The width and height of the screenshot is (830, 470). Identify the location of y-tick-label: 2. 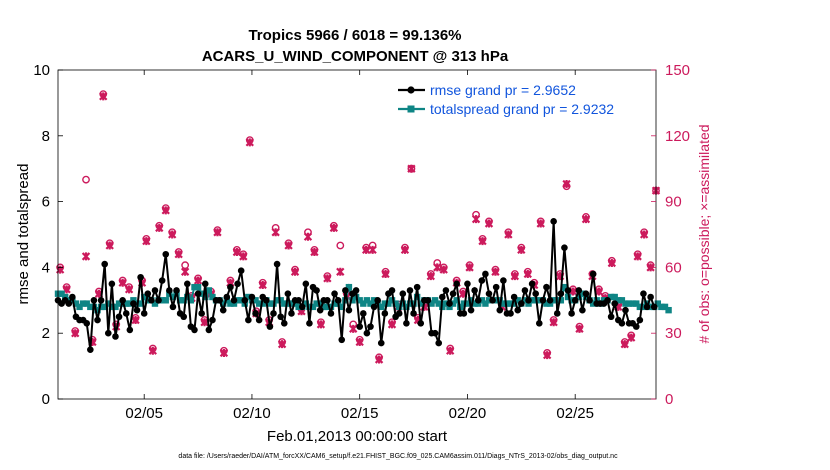
(46, 333).